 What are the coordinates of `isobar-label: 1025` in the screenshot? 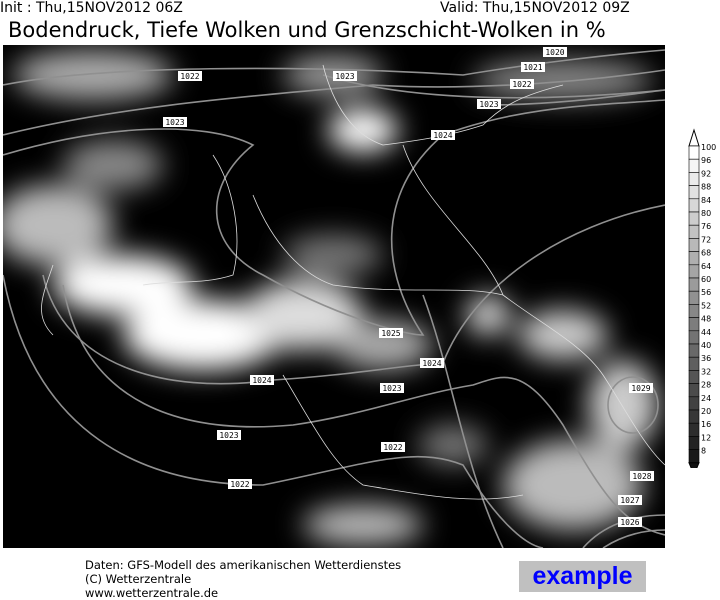 It's located at (390, 333).